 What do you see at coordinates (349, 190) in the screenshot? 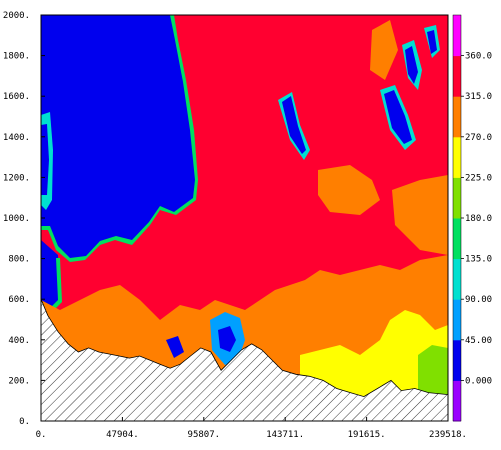
I see `field-region-orange-band` at bounding box center [349, 190].